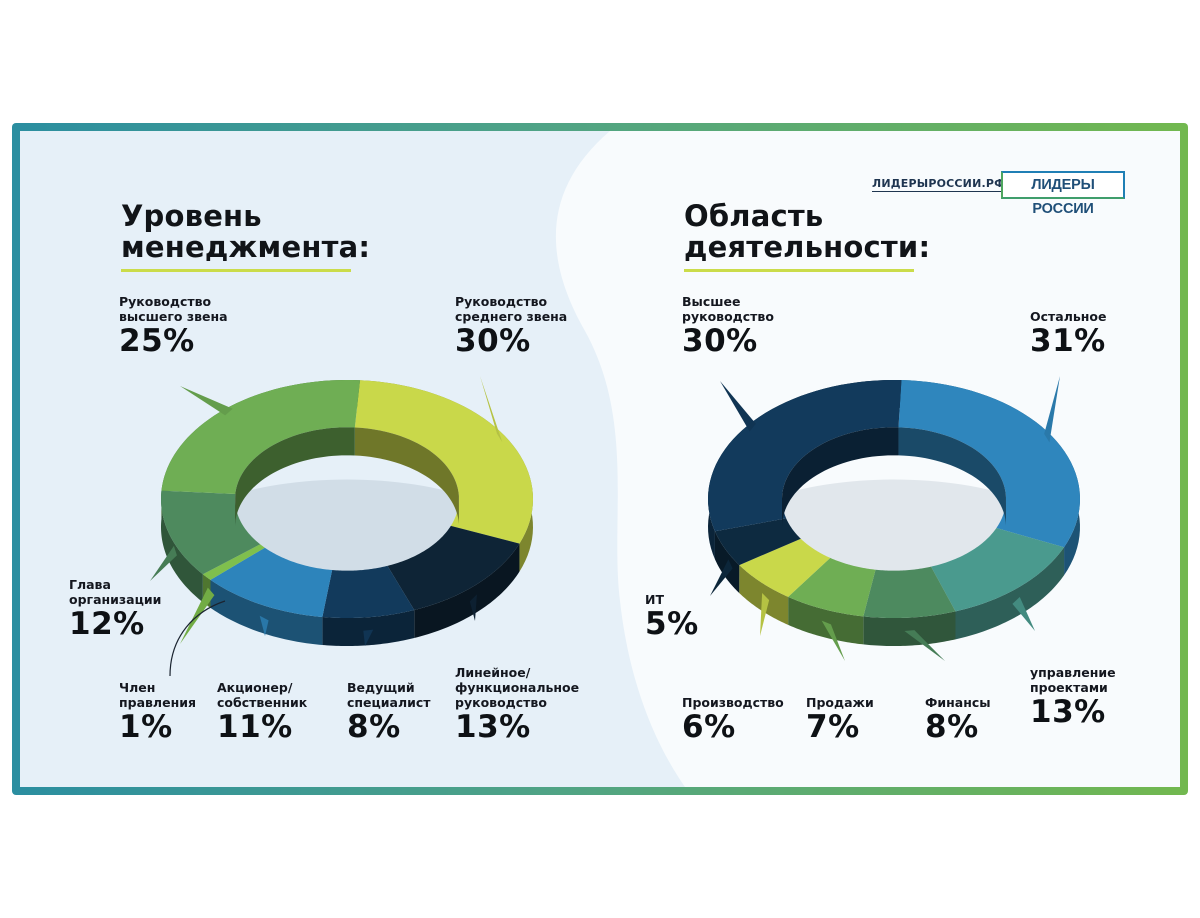 The image size is (1200, 918). Describe the element at coordinates (368, 592) in the screenshot. I see `slice-ведущий-специалист` at that location.